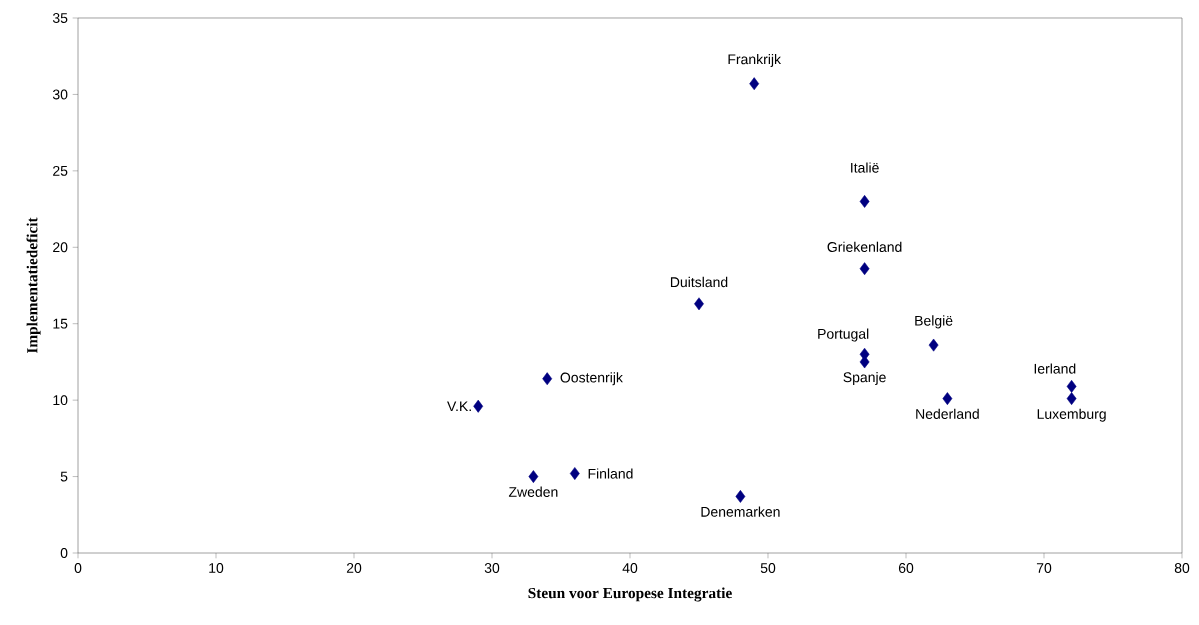 Image resolution: width=1199 pixels, height=625 pixels. What do you see at coordinates (1055, 368) in the screenshot?
I see `annotation: Ierland` at bounding box center [1055, 368].